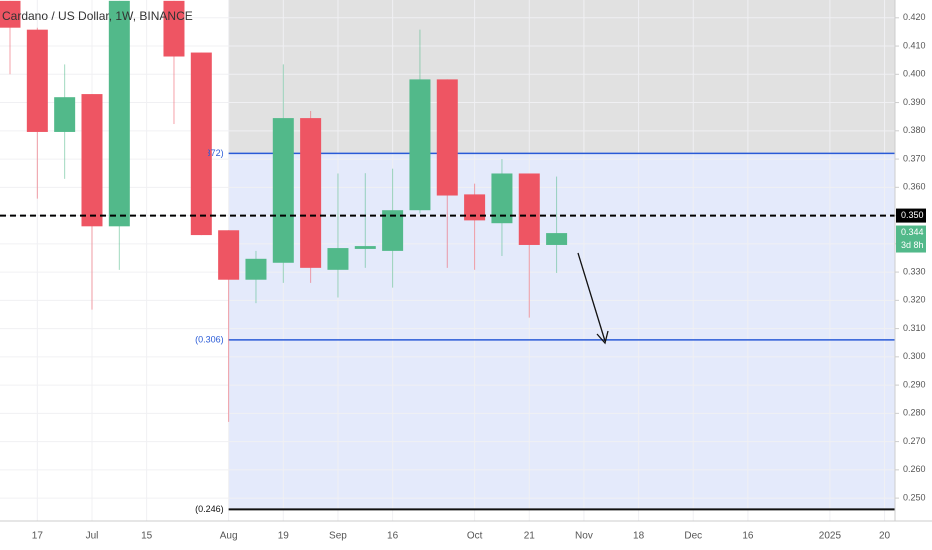  I want to click on level-label: (0.246), so click(209, 509).